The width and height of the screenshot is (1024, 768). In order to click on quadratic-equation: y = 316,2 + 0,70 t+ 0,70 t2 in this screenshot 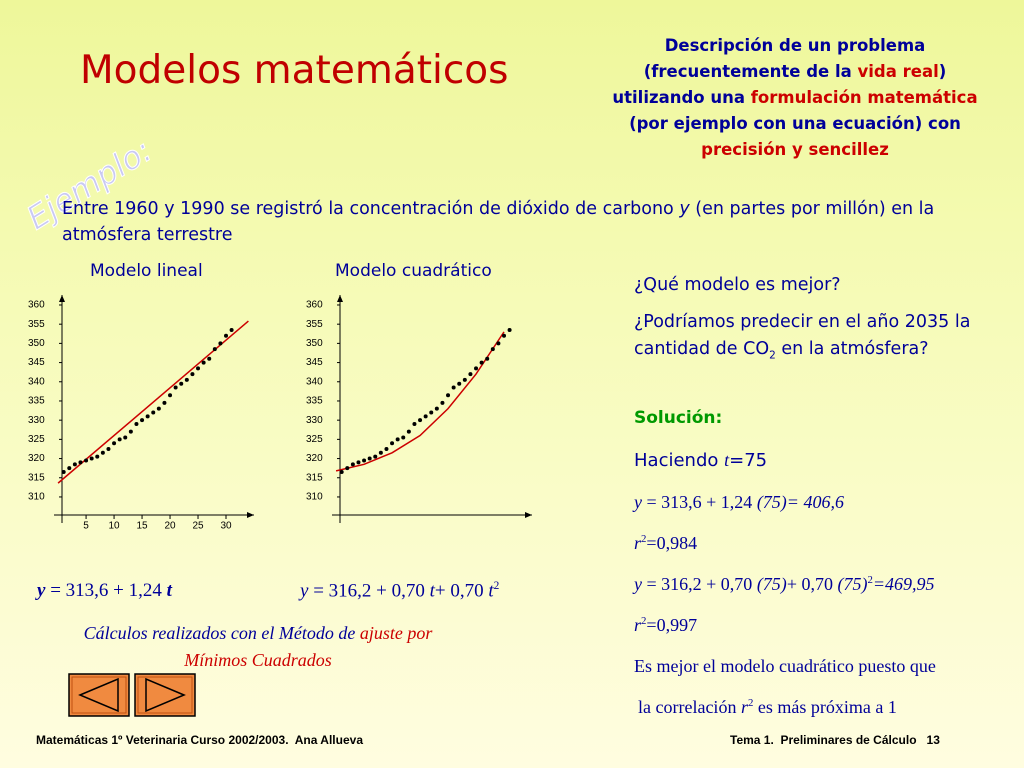, I will do `click(399, 591)`.